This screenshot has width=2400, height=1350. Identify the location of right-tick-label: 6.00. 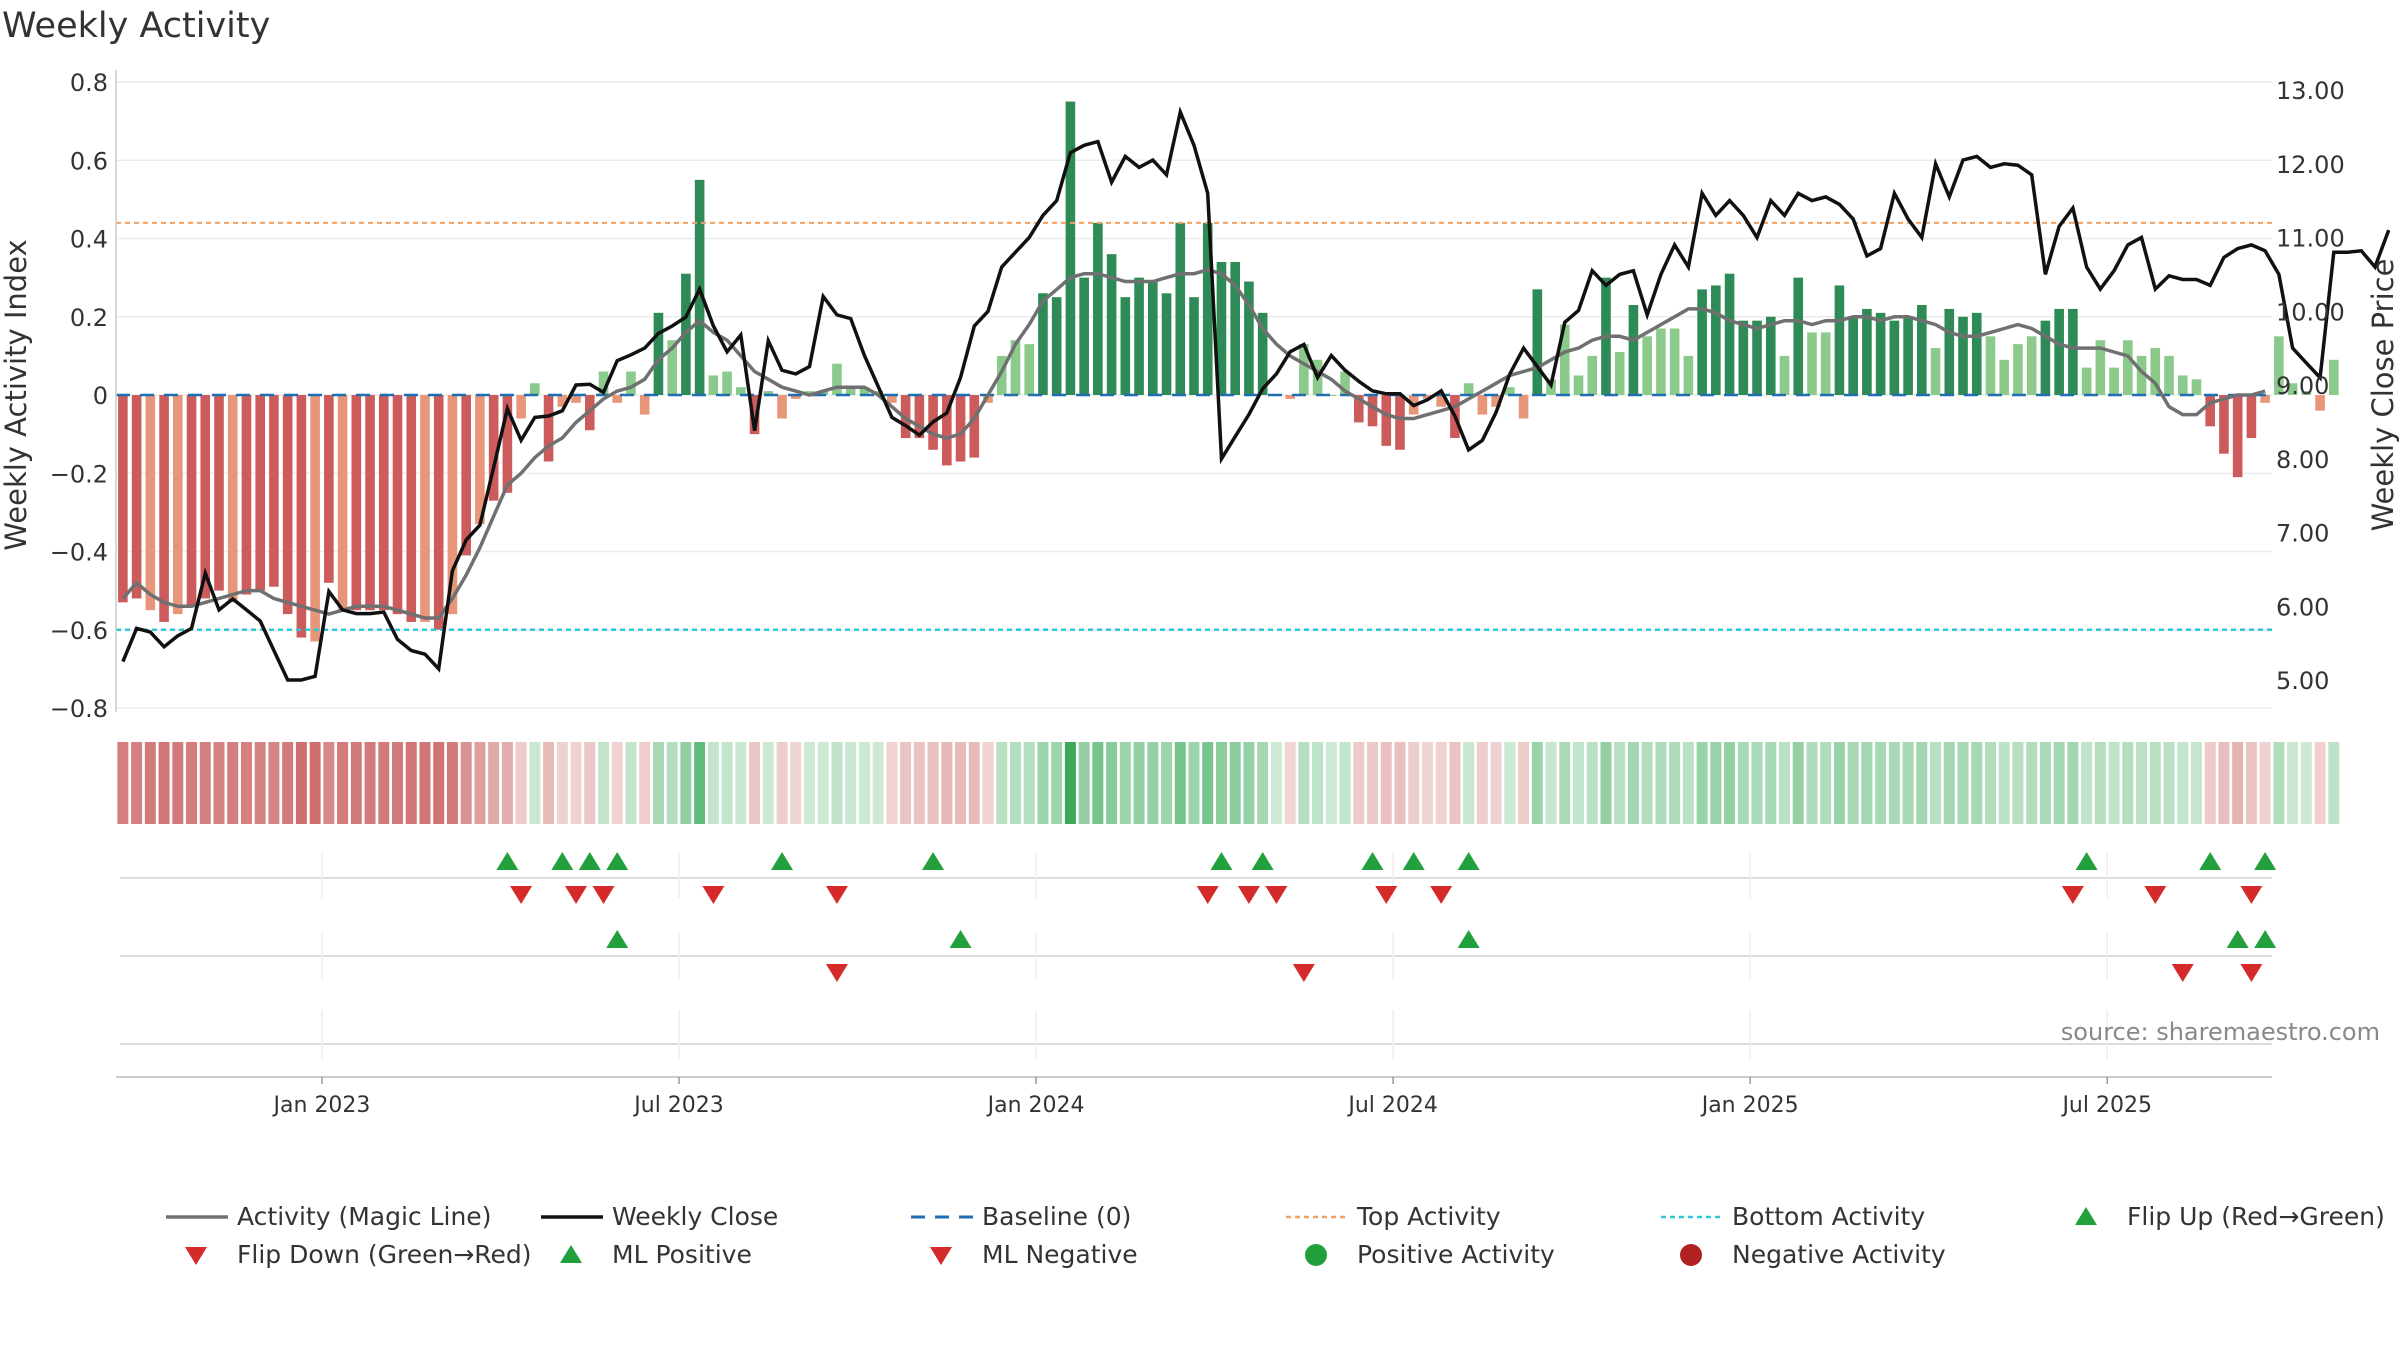
(2302, 607).